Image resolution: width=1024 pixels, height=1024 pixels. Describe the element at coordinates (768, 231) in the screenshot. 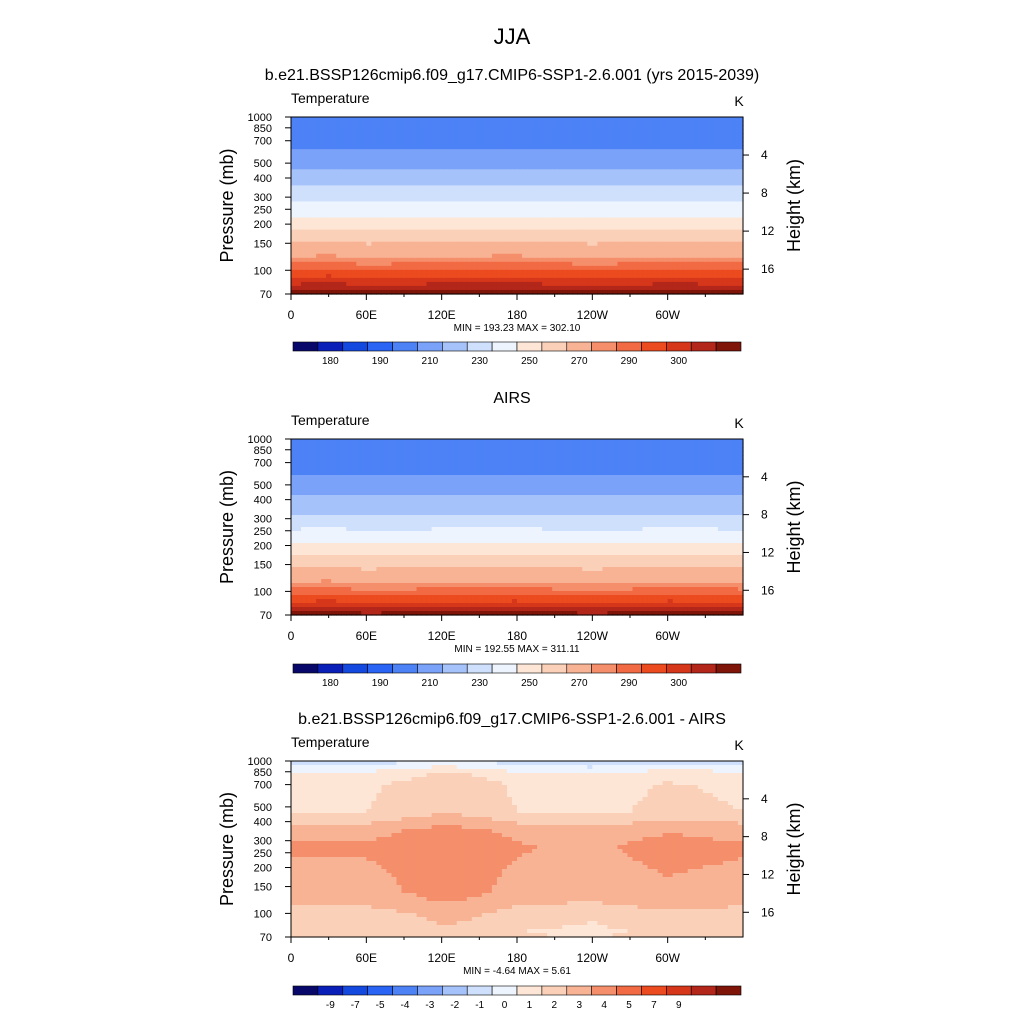

I see `height-tick-label: 12` at that location.